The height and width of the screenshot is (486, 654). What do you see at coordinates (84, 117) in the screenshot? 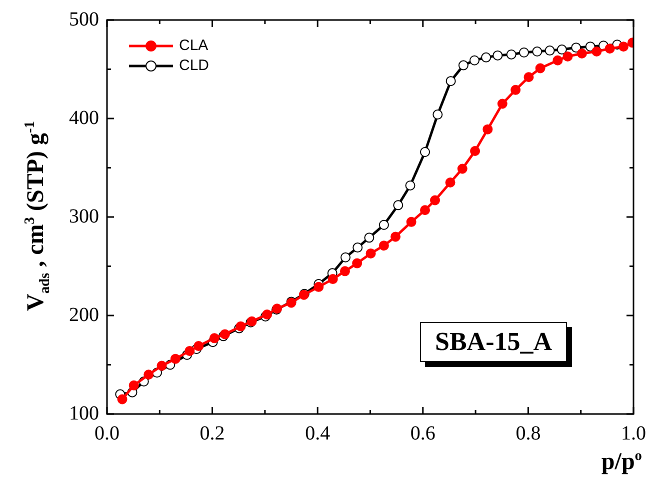
I see `y-tick-label: 400` at bounding box center [84, 117].